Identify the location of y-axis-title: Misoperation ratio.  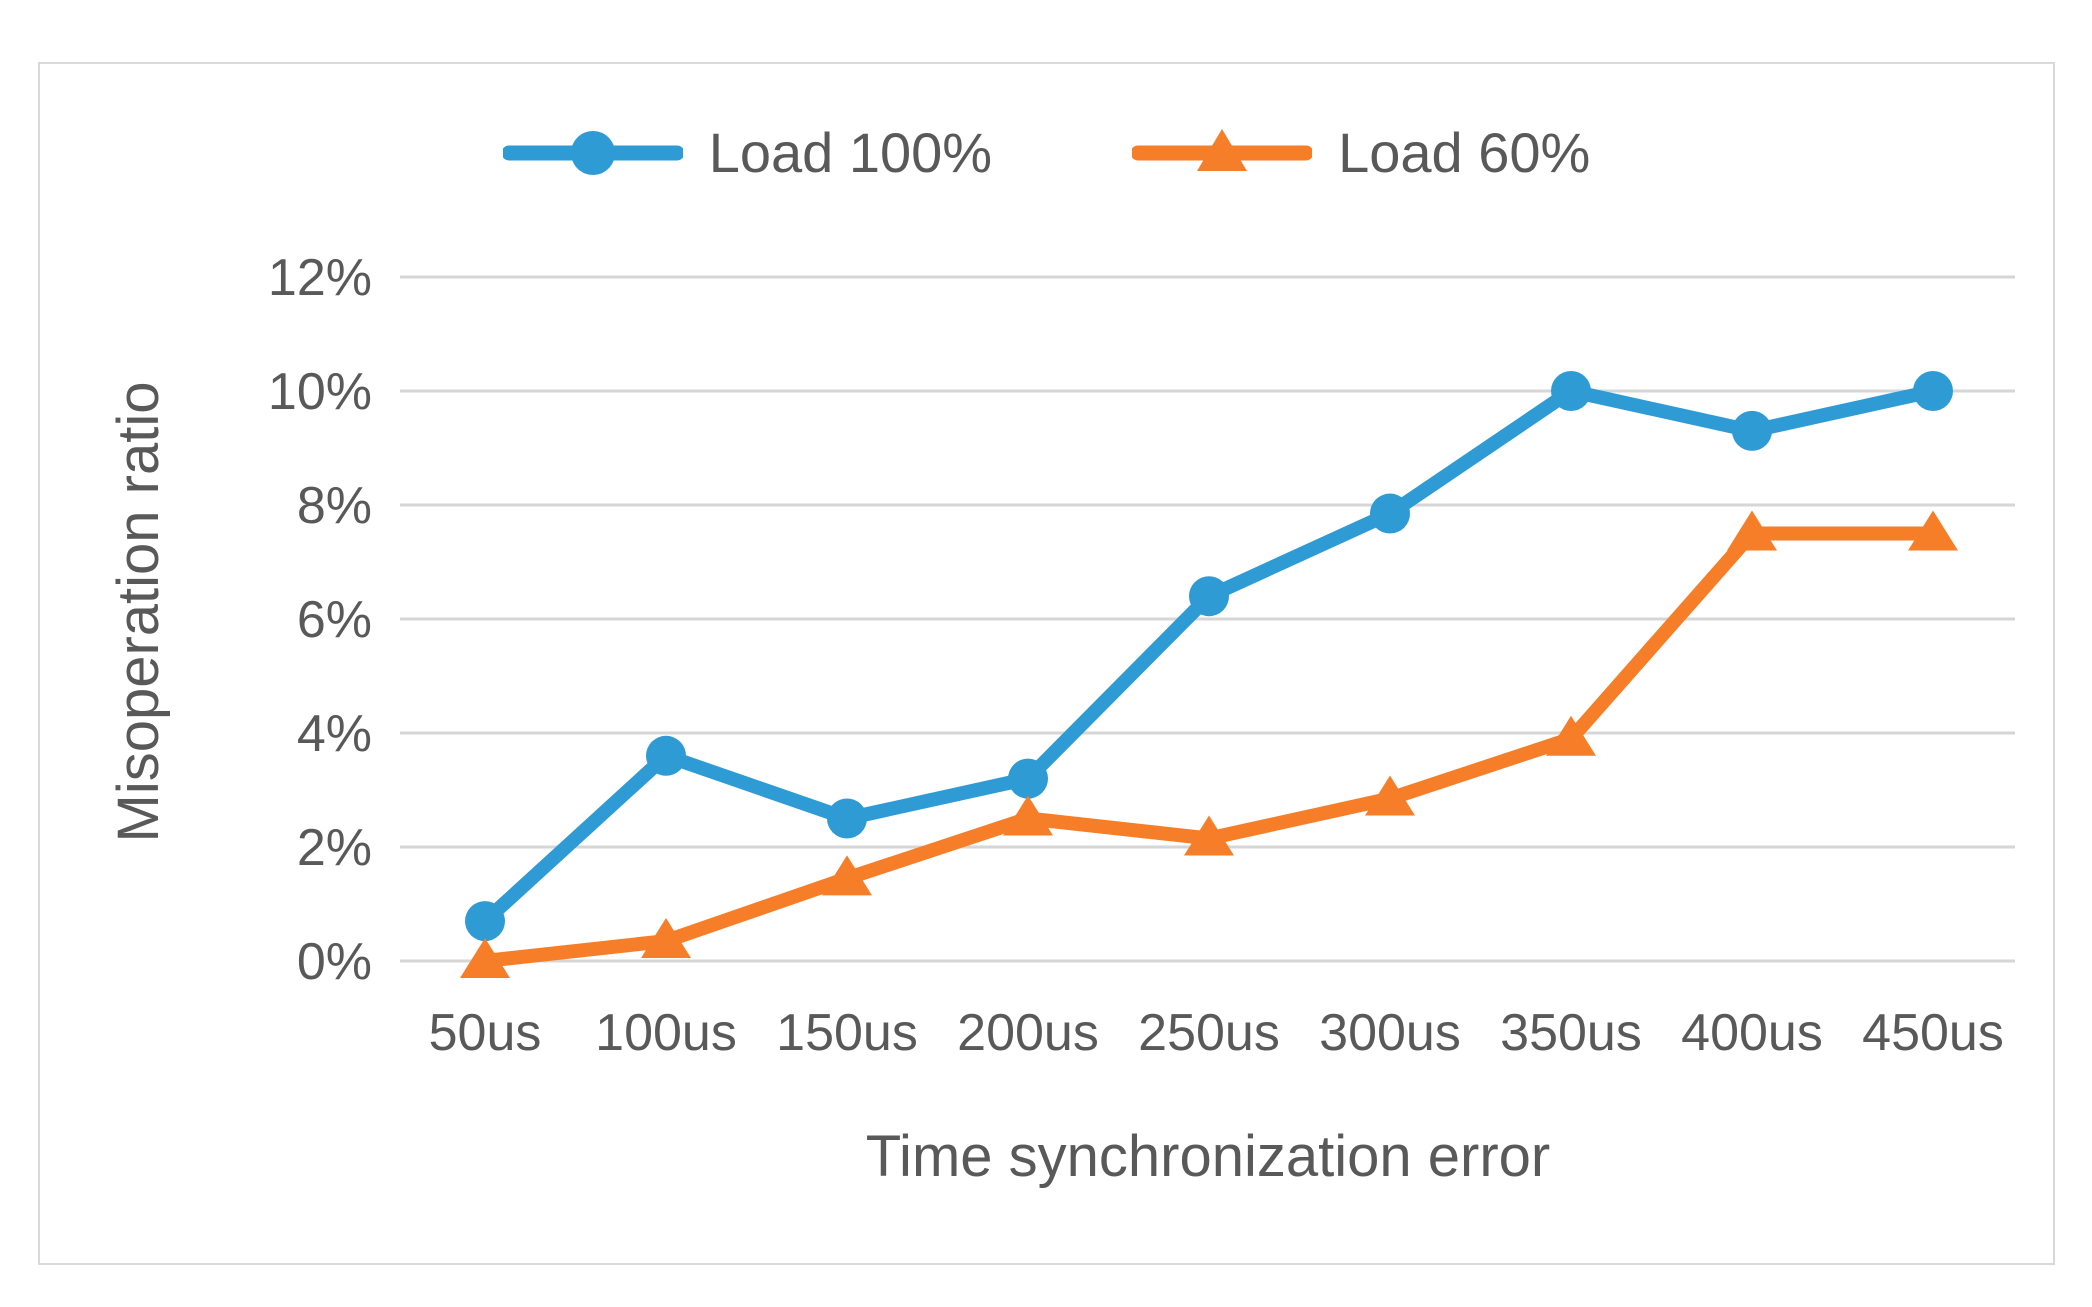
(138, 612).